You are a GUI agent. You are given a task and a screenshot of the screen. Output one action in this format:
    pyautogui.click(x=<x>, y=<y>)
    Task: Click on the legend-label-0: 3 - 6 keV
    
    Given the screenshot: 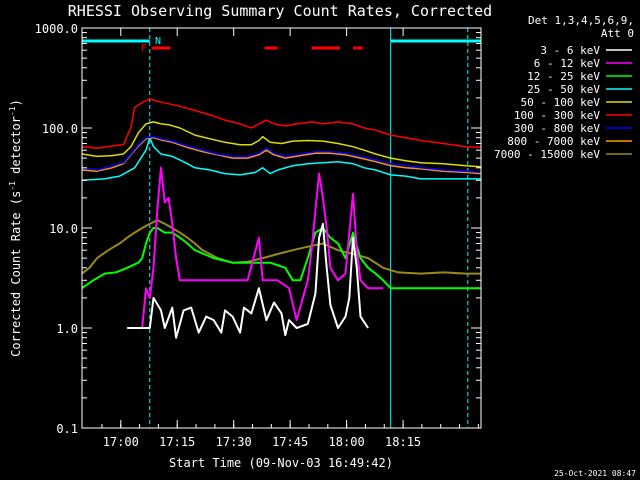 What is the action you would take?
    pyautogui.click(x=570, y=50)
    